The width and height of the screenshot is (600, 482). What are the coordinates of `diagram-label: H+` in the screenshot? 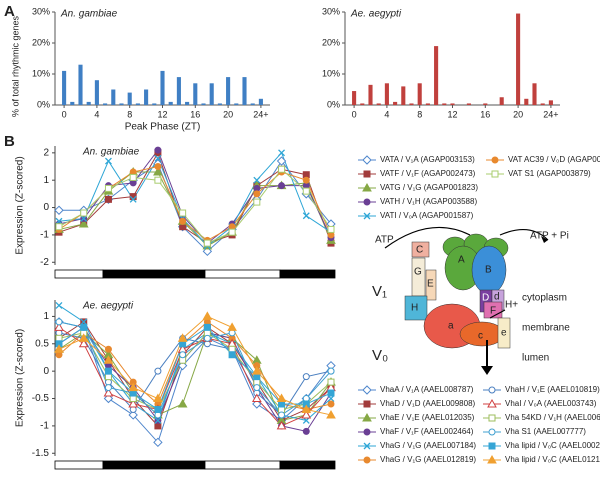 It's located at (511, 305).